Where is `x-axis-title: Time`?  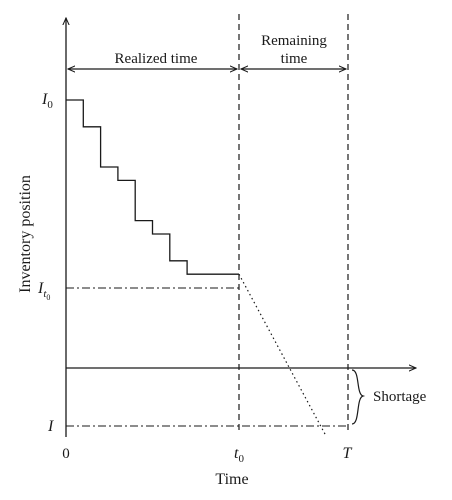 x-axis-title: Time is located at coordinates (231, 479).